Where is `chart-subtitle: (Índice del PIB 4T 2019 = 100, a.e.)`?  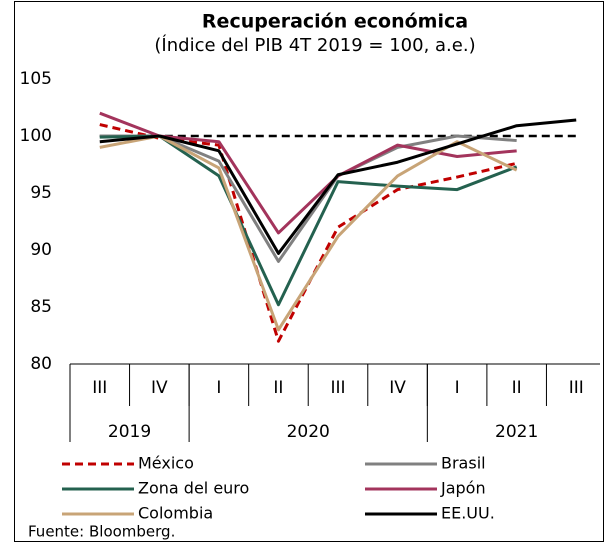 chart-subtitle: (Índice del PIB 4T 2019 = 100, a.e.) is located at coordinates (314, 45).